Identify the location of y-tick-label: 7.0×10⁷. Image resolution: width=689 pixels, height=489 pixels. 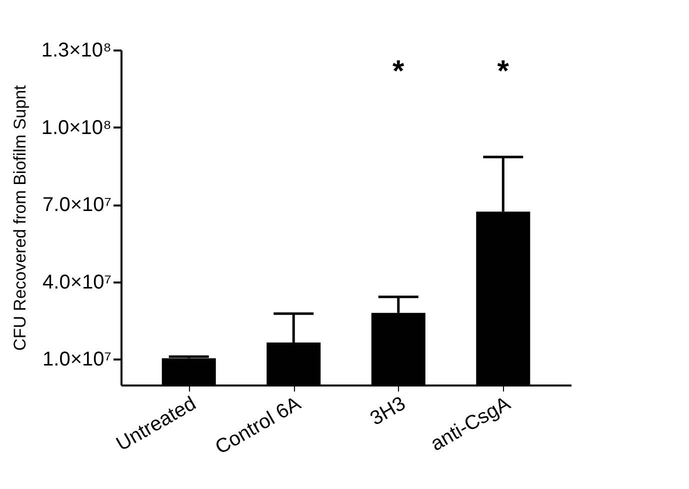
(77, 205).